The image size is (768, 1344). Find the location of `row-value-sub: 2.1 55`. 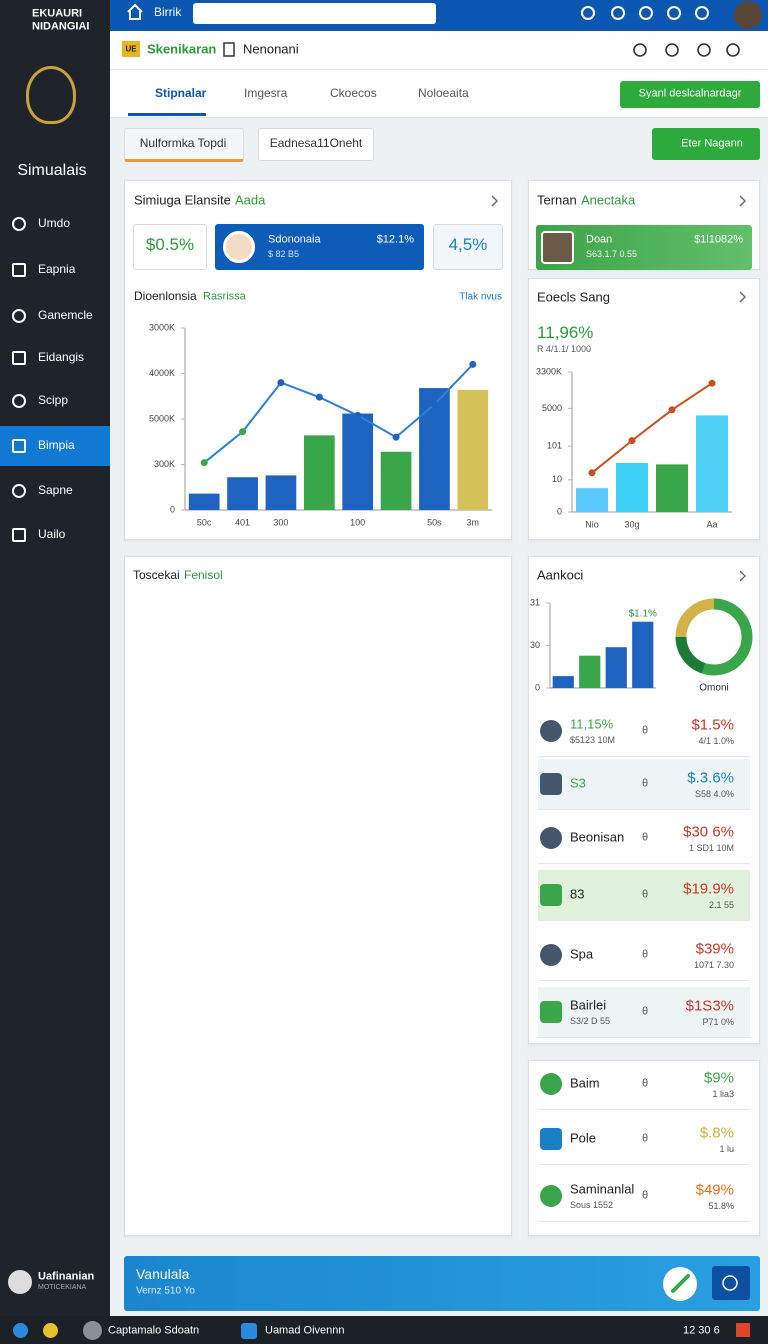

row-value-sub: 2.1 55 is located at coordinates (721, 904).